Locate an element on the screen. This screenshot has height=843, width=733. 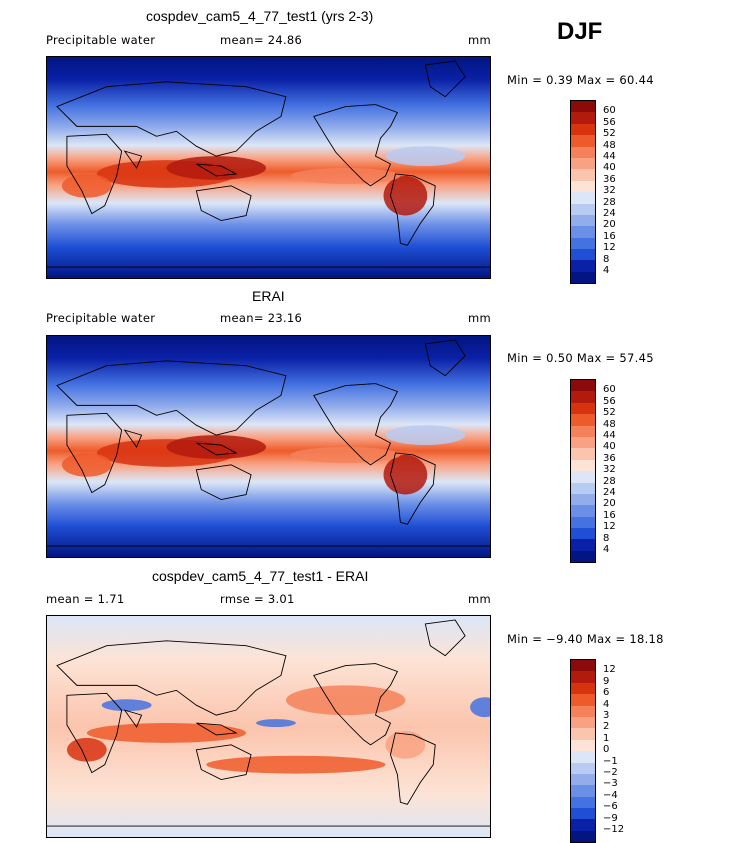
season-label: DJF is located at coordinates (580, 31).